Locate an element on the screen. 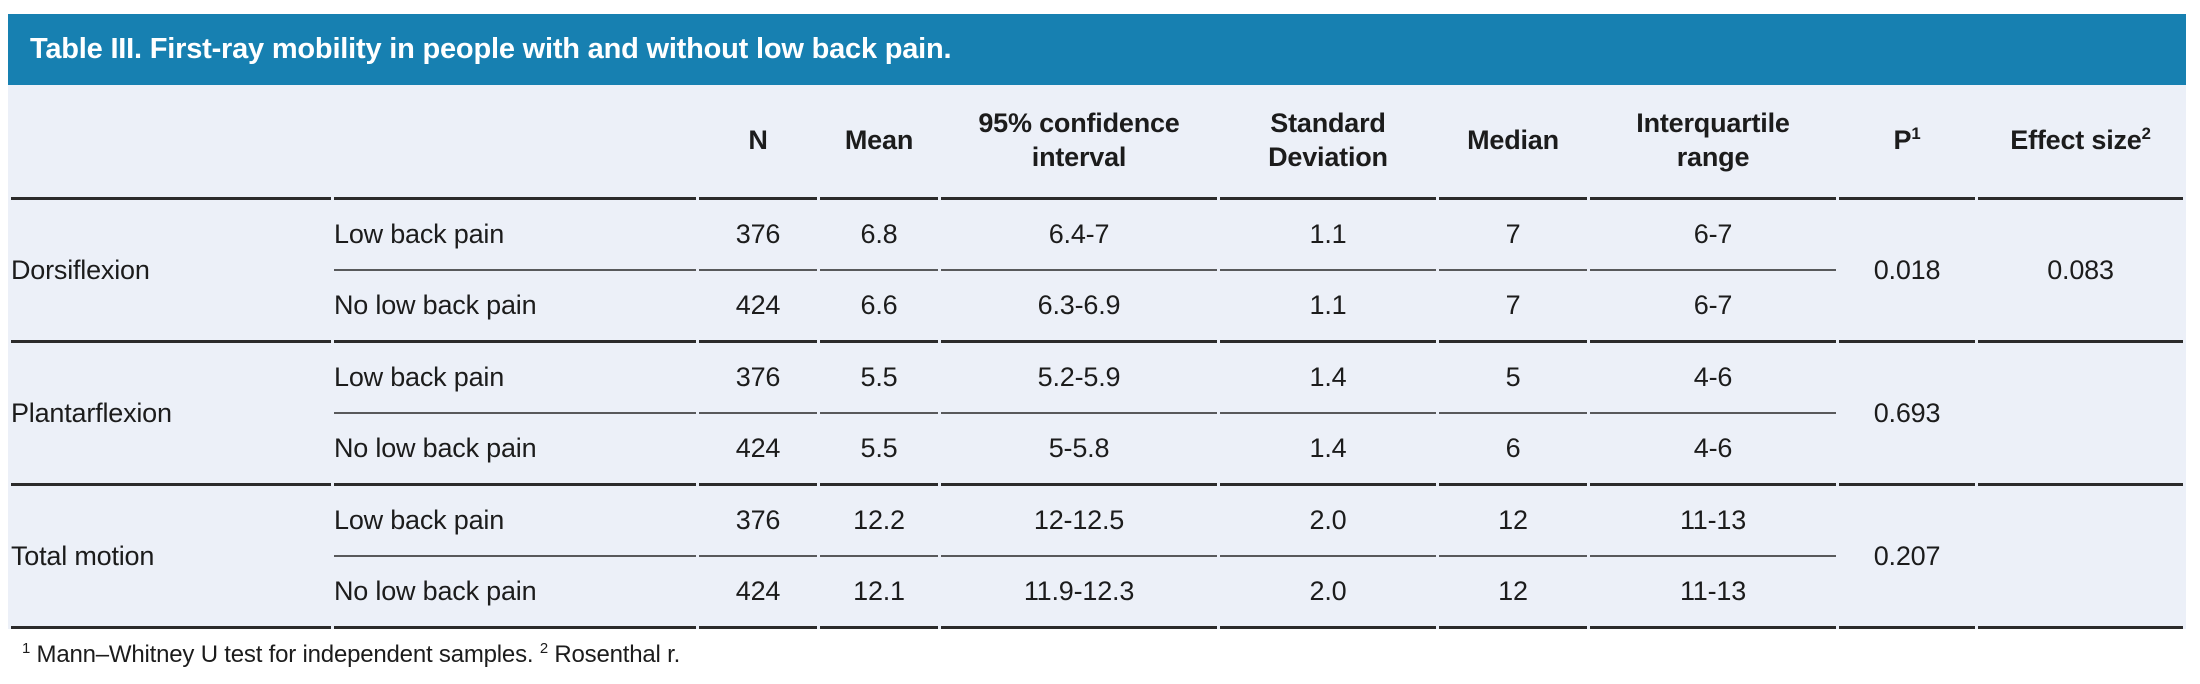 This screenshot has width=2200, height=684. col-header-label: N is located at coordinates (758, 140).